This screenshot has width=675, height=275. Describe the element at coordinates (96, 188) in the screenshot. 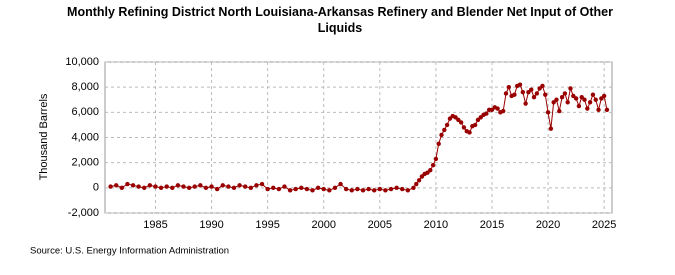

I see `y-tick-label: 0` at that location.